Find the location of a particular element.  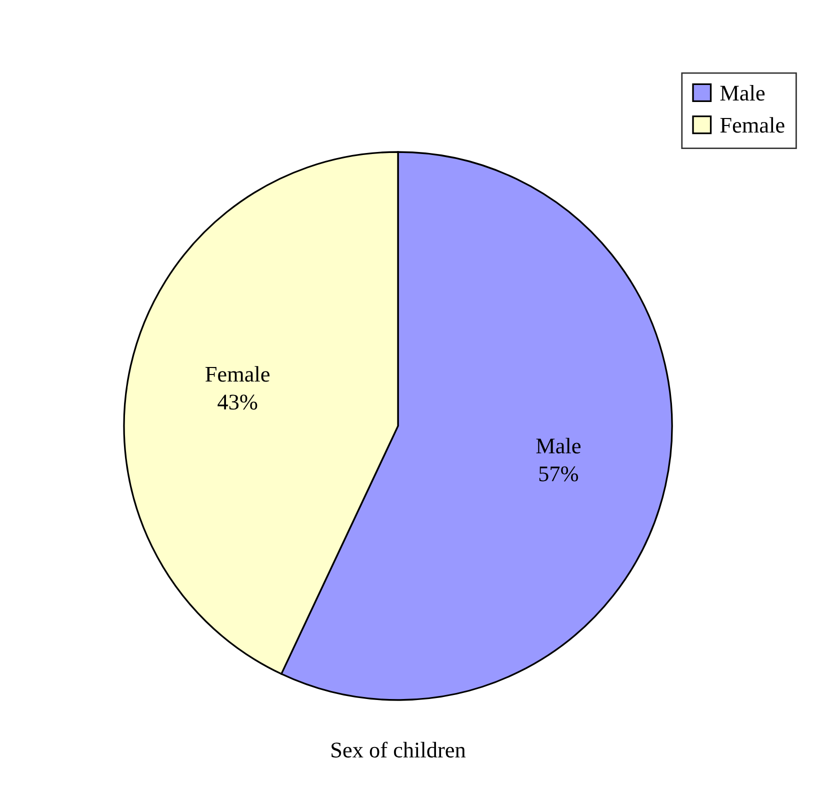

legend-label: Male is located at coordinates (742, 93).